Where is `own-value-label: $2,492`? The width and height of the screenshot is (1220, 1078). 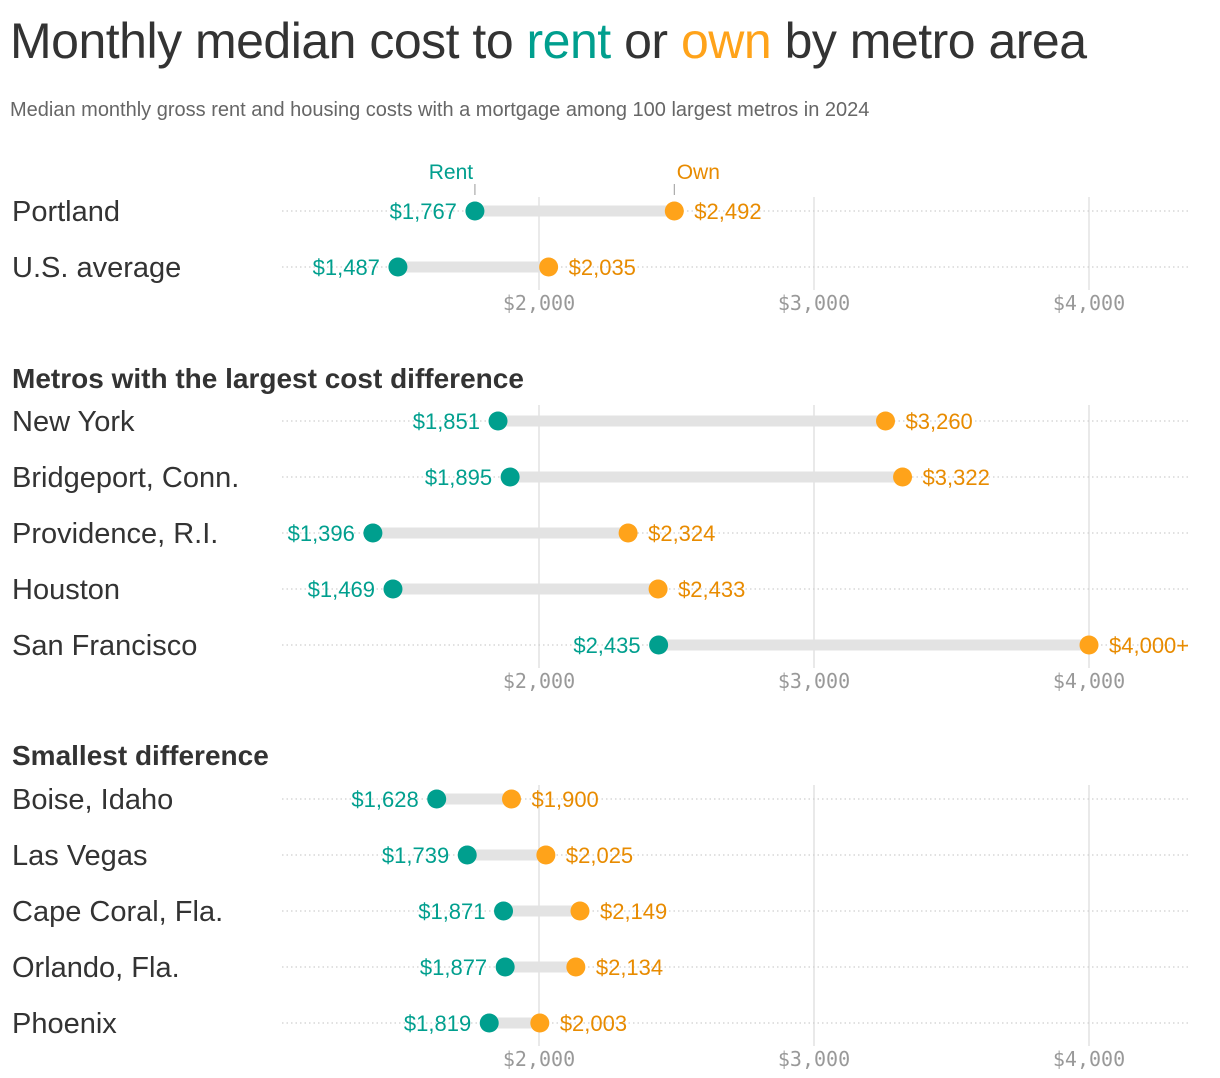
own-value-label: $2,492 is located at coordinates (727, 211).